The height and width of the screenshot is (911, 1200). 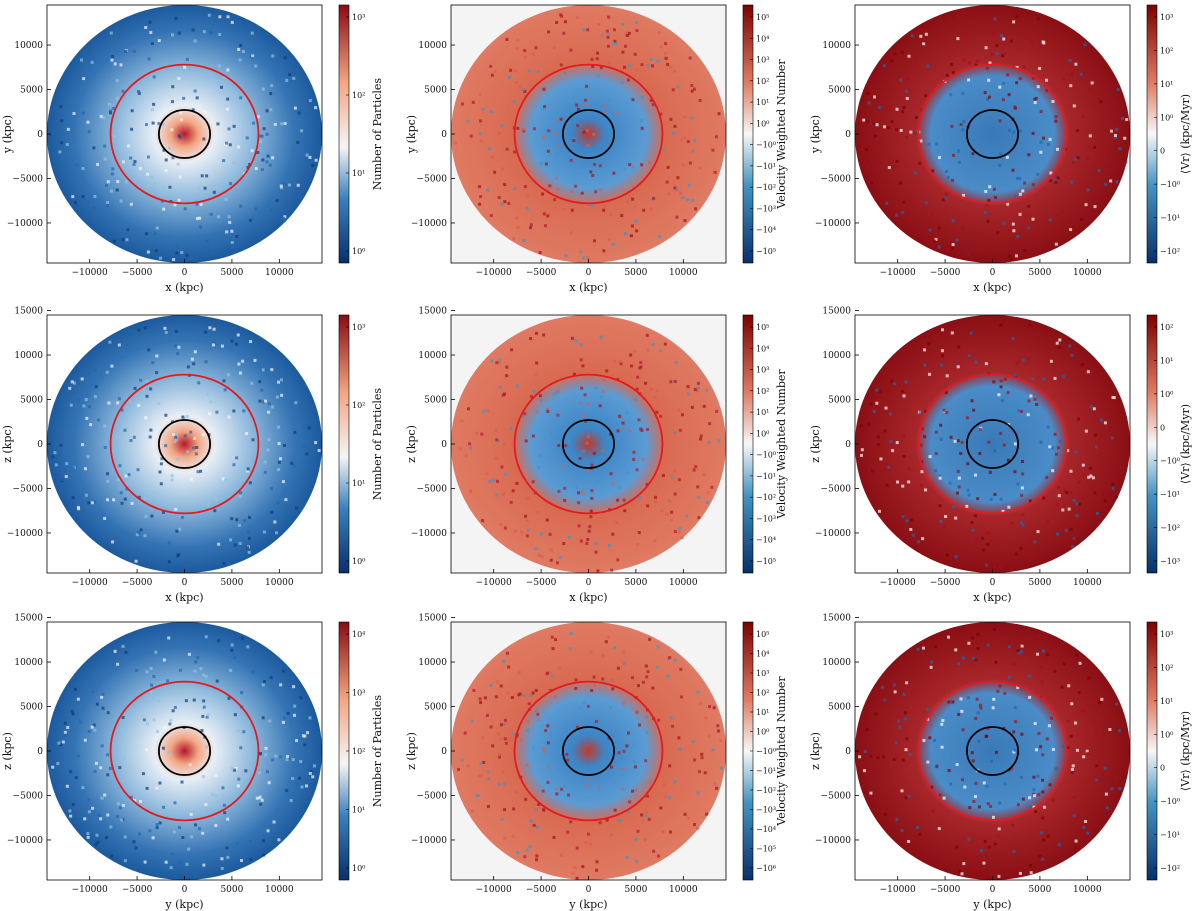 What do you see at coordinates (1087, 583) in the screenshot?
I see `x-tick-label: 10000` at bounding box center [1087, 583].